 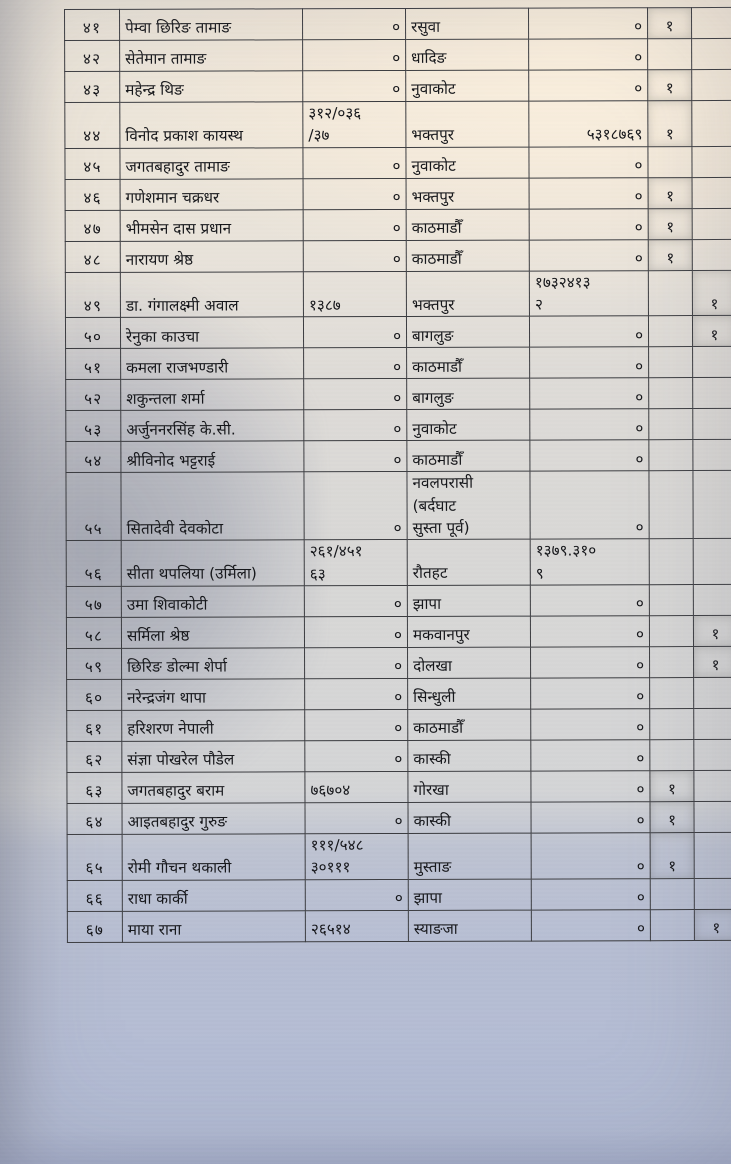 I want to click on cell-person-name: भीमसेन दास प्रधान, so click(x=212, y=225).